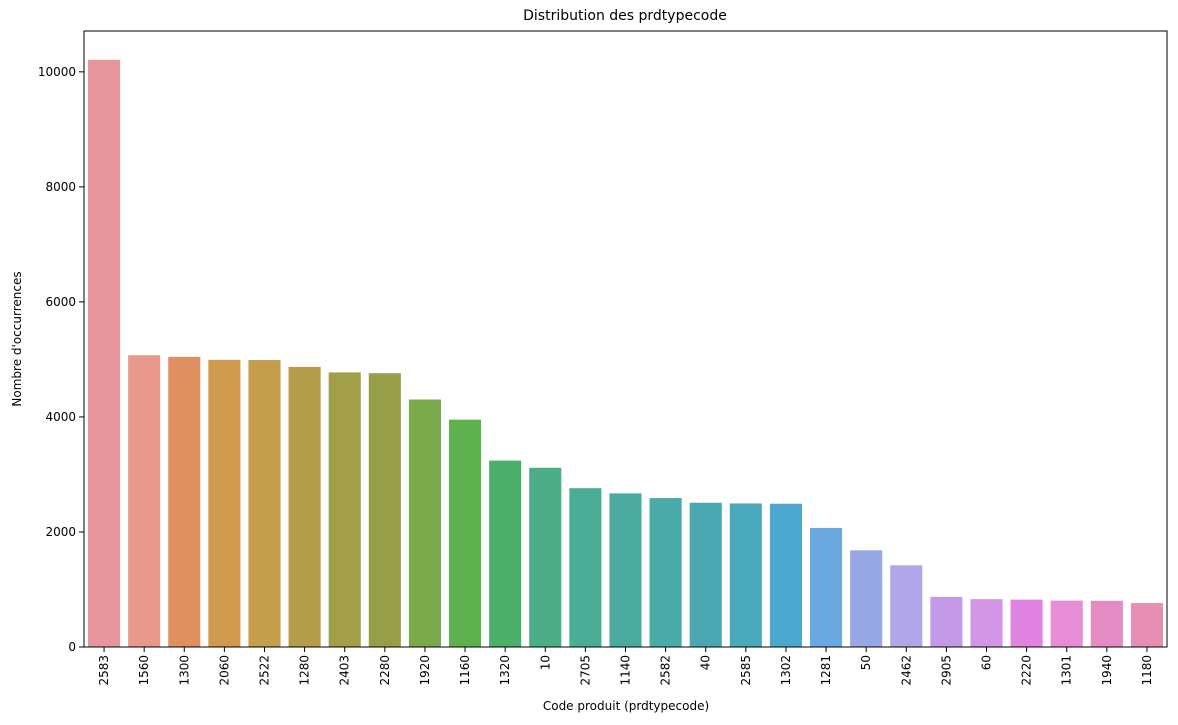 This screenshot has width=1178, height=725. What do you see at coordinates (946, 670) in the screenshot?
I see `x-tick-label: 2905` at bounding box center [946, 670].